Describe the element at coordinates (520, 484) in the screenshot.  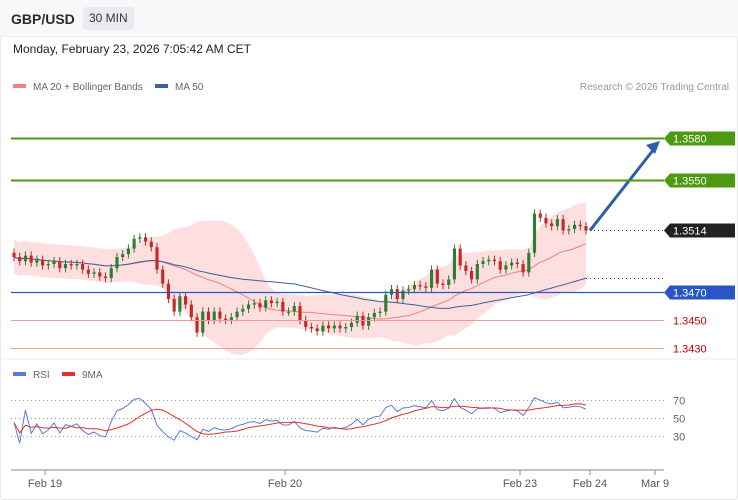
I see `x-tick-label: Feb 23` at that location.